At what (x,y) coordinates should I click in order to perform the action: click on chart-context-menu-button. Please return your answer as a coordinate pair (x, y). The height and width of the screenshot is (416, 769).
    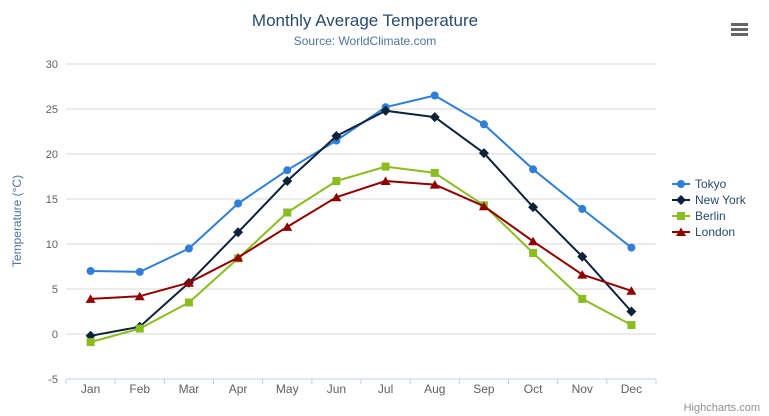
    Looking at the image, I should click on (740, 30).